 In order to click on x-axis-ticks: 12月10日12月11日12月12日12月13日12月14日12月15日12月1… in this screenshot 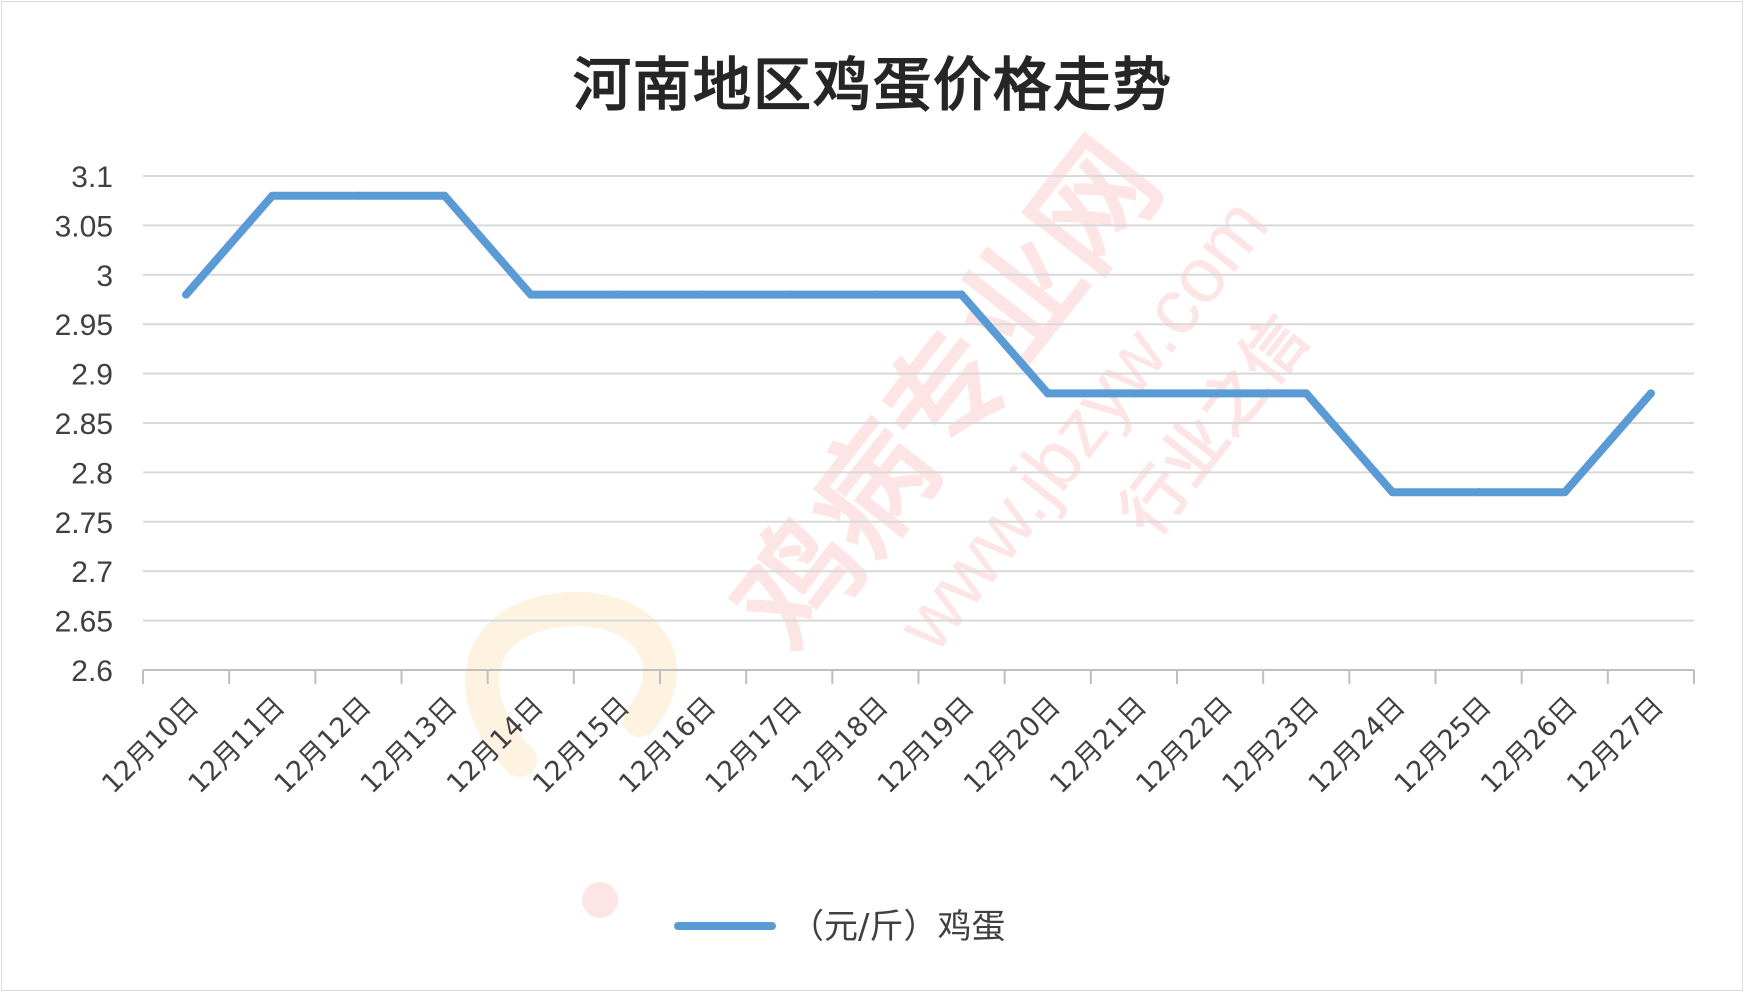, I will do `click(883, 745)`.